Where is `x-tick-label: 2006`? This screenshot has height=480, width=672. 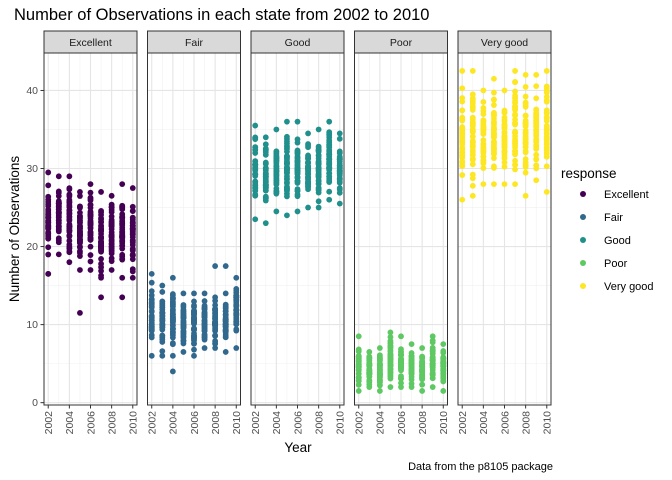
x-tick-label: 2006 is located at coordinates (298, 423).